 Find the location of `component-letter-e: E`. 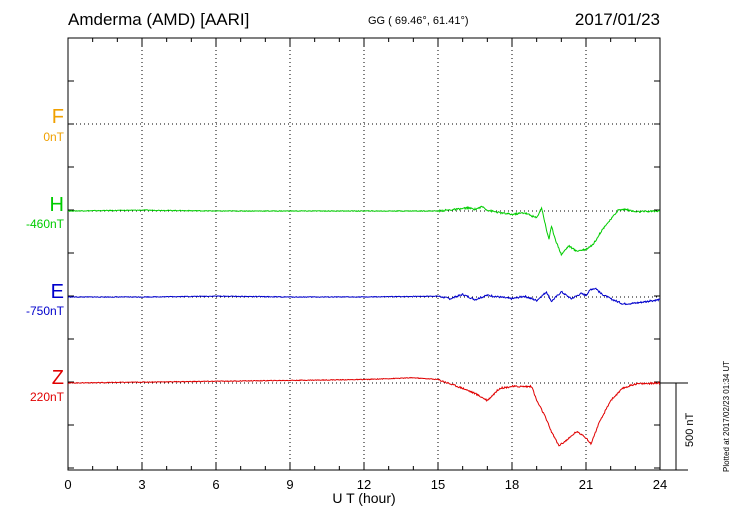

component-letter-e: E is located at coordinates (57, 292).